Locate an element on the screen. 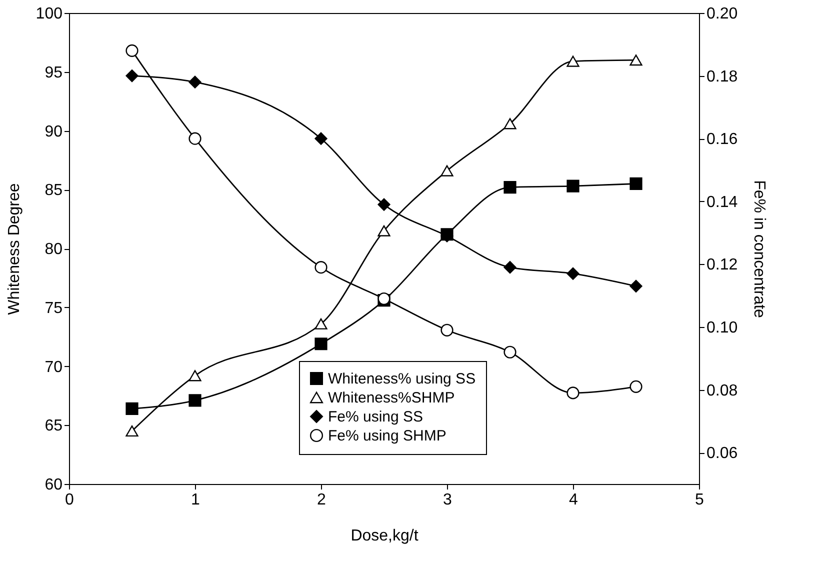 This screenshot has height=569, width=813. x-tick-label: 2 is located at coordinates (321, 500).